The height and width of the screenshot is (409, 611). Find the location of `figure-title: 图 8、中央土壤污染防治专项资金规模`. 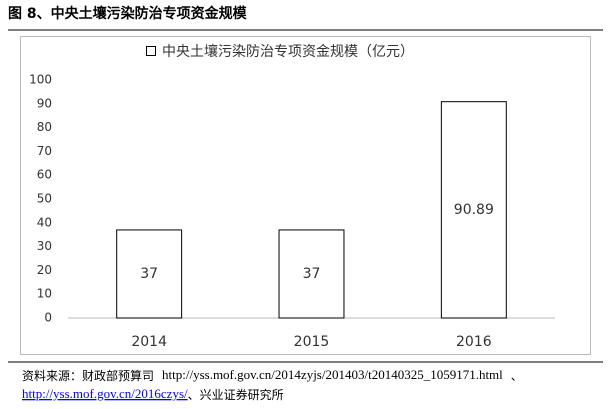

figure-title: 图 8、中央土壤污染防治专项资金规模 is located at coordinates (128, 13).